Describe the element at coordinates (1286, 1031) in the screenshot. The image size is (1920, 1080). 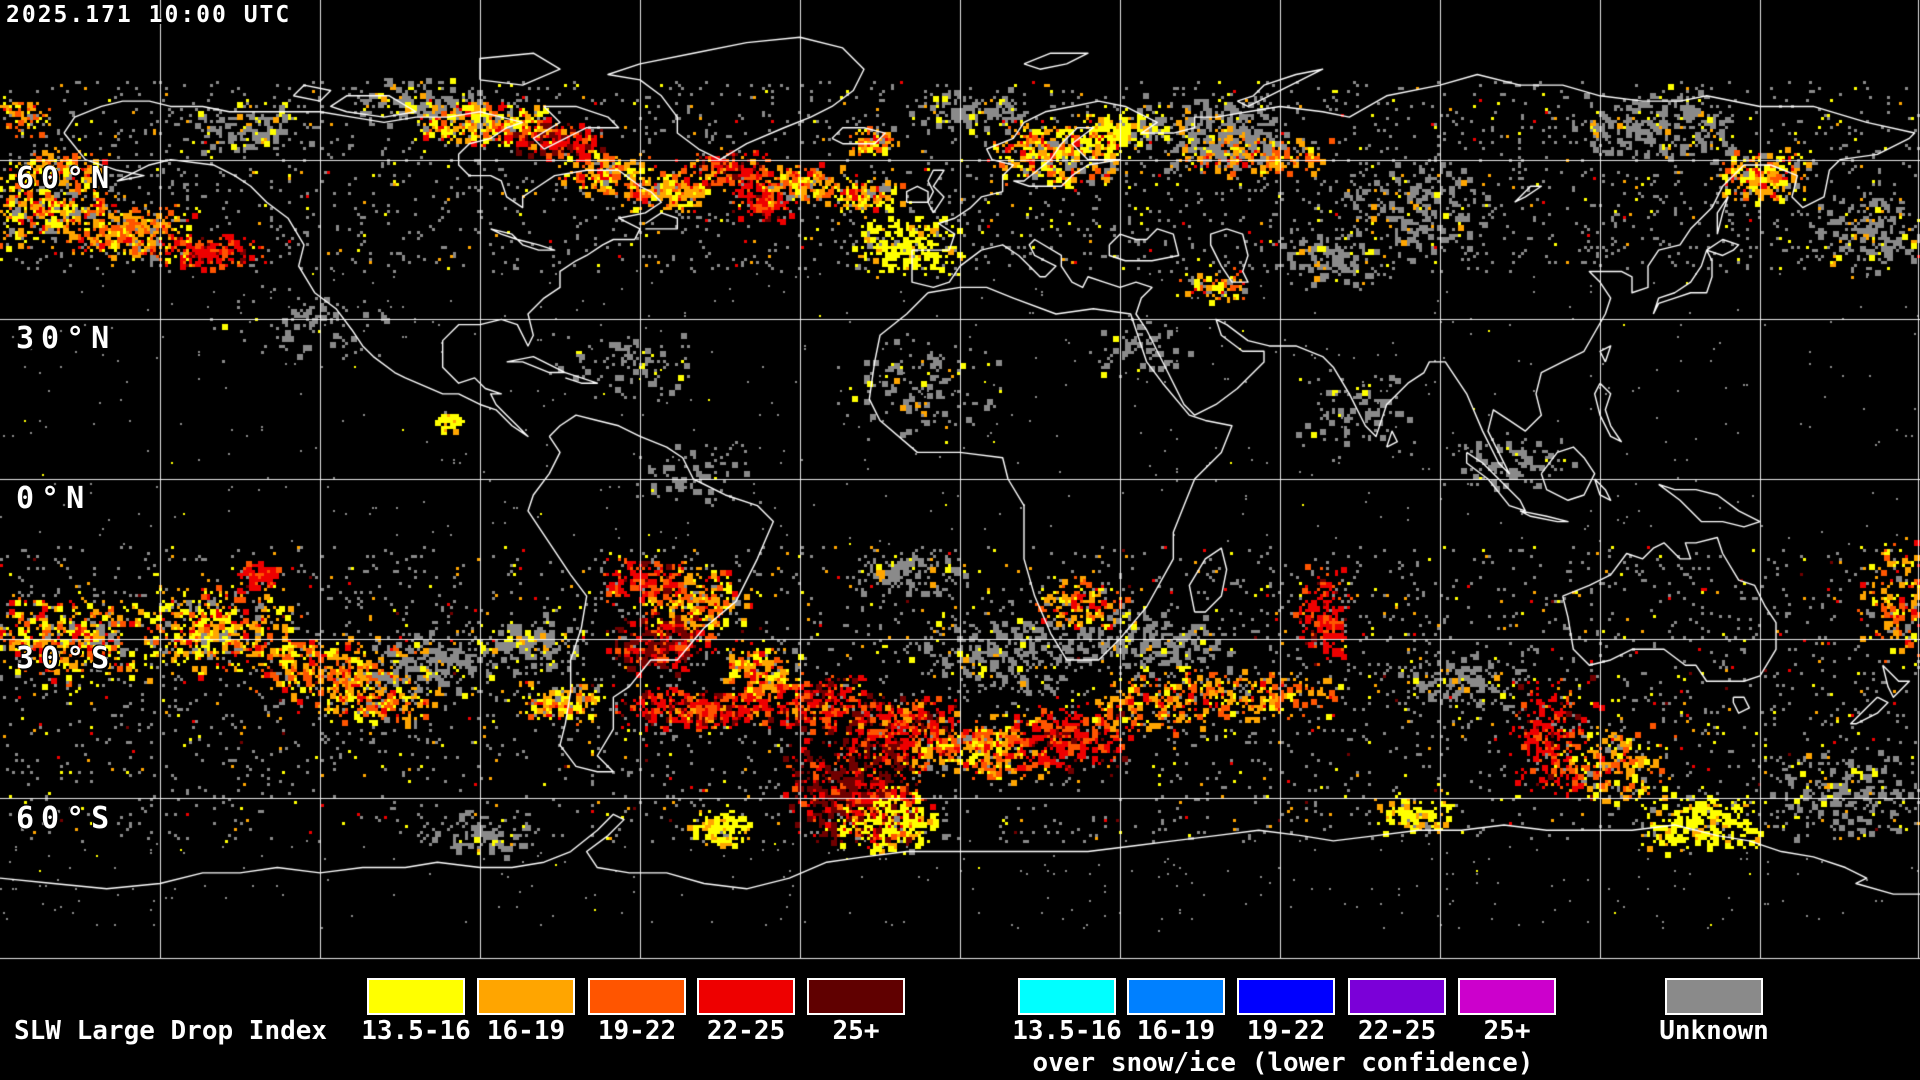
I see `legend-label-snowice-19-22: 19-22` at that location.